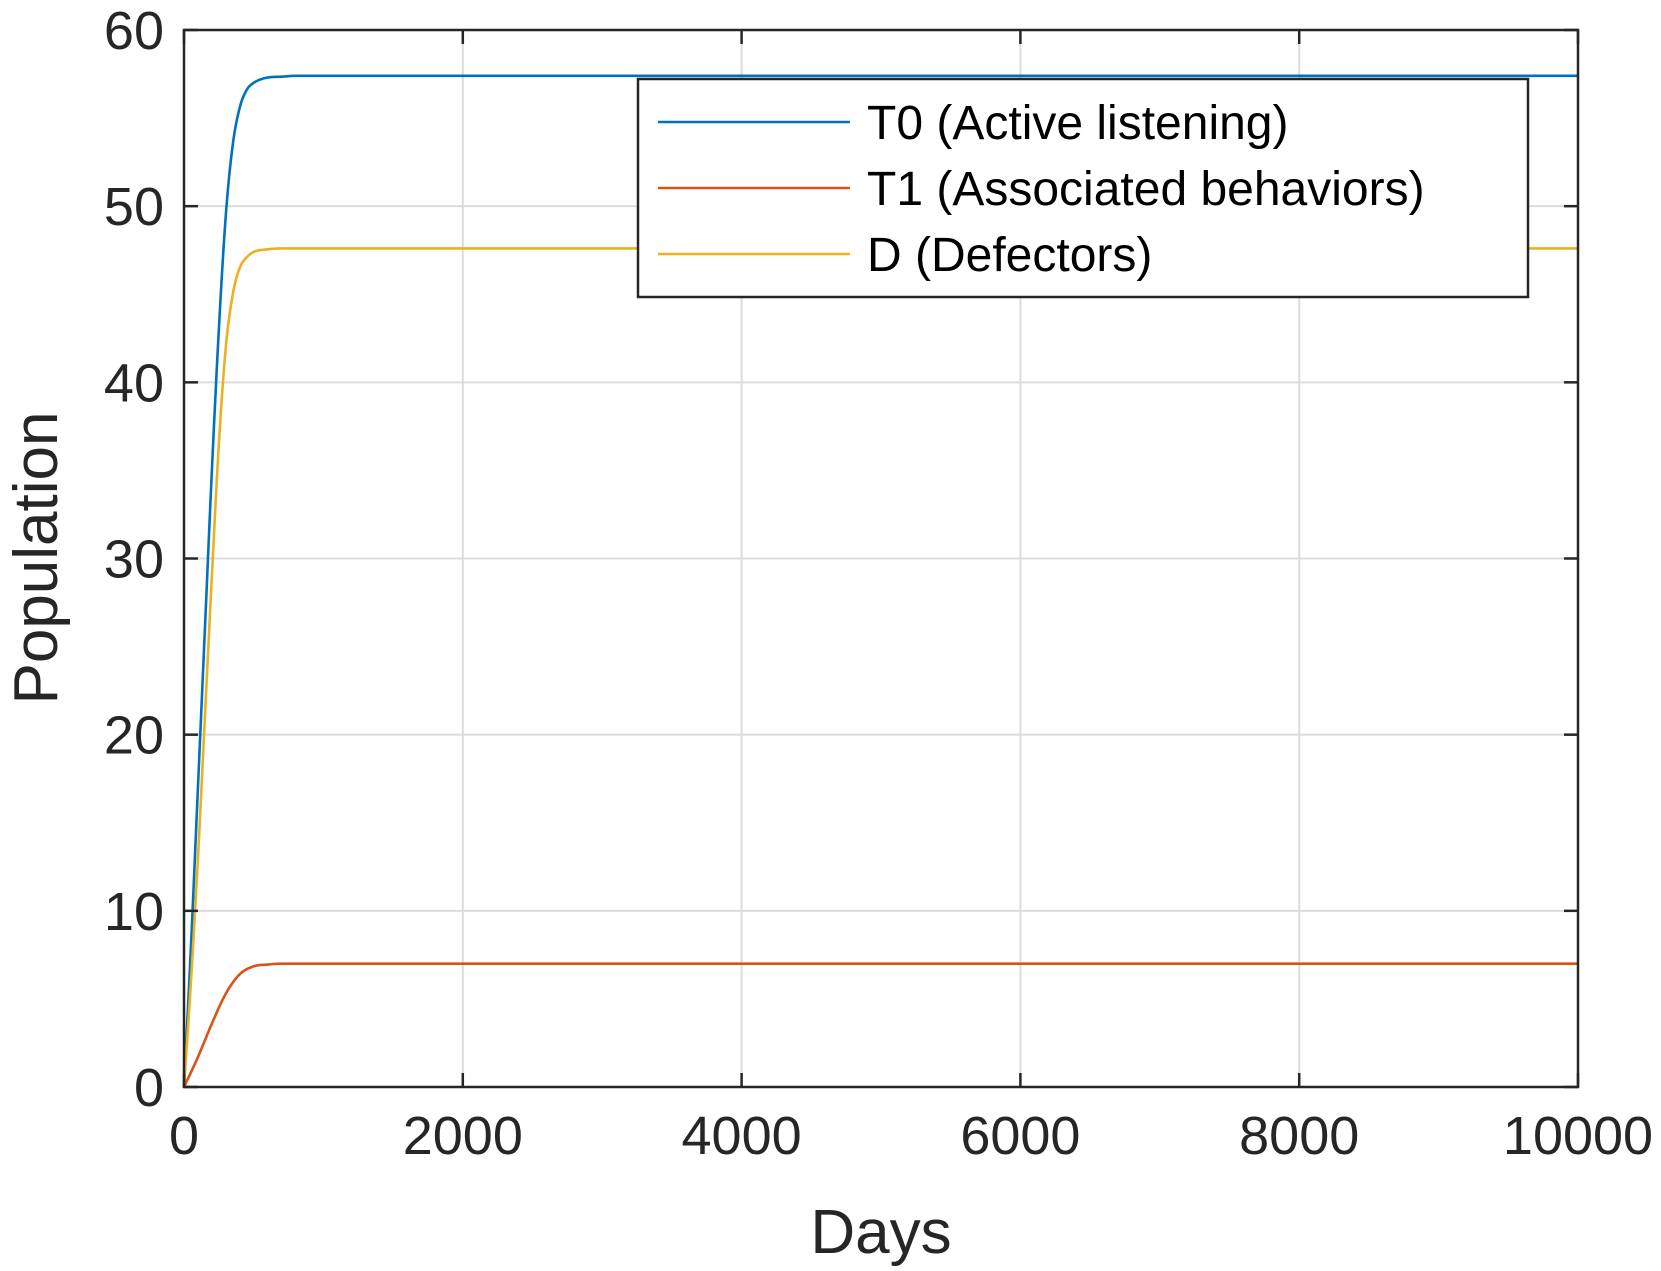  I want to click on x-tick-label: 2000, so click(463, 1136).